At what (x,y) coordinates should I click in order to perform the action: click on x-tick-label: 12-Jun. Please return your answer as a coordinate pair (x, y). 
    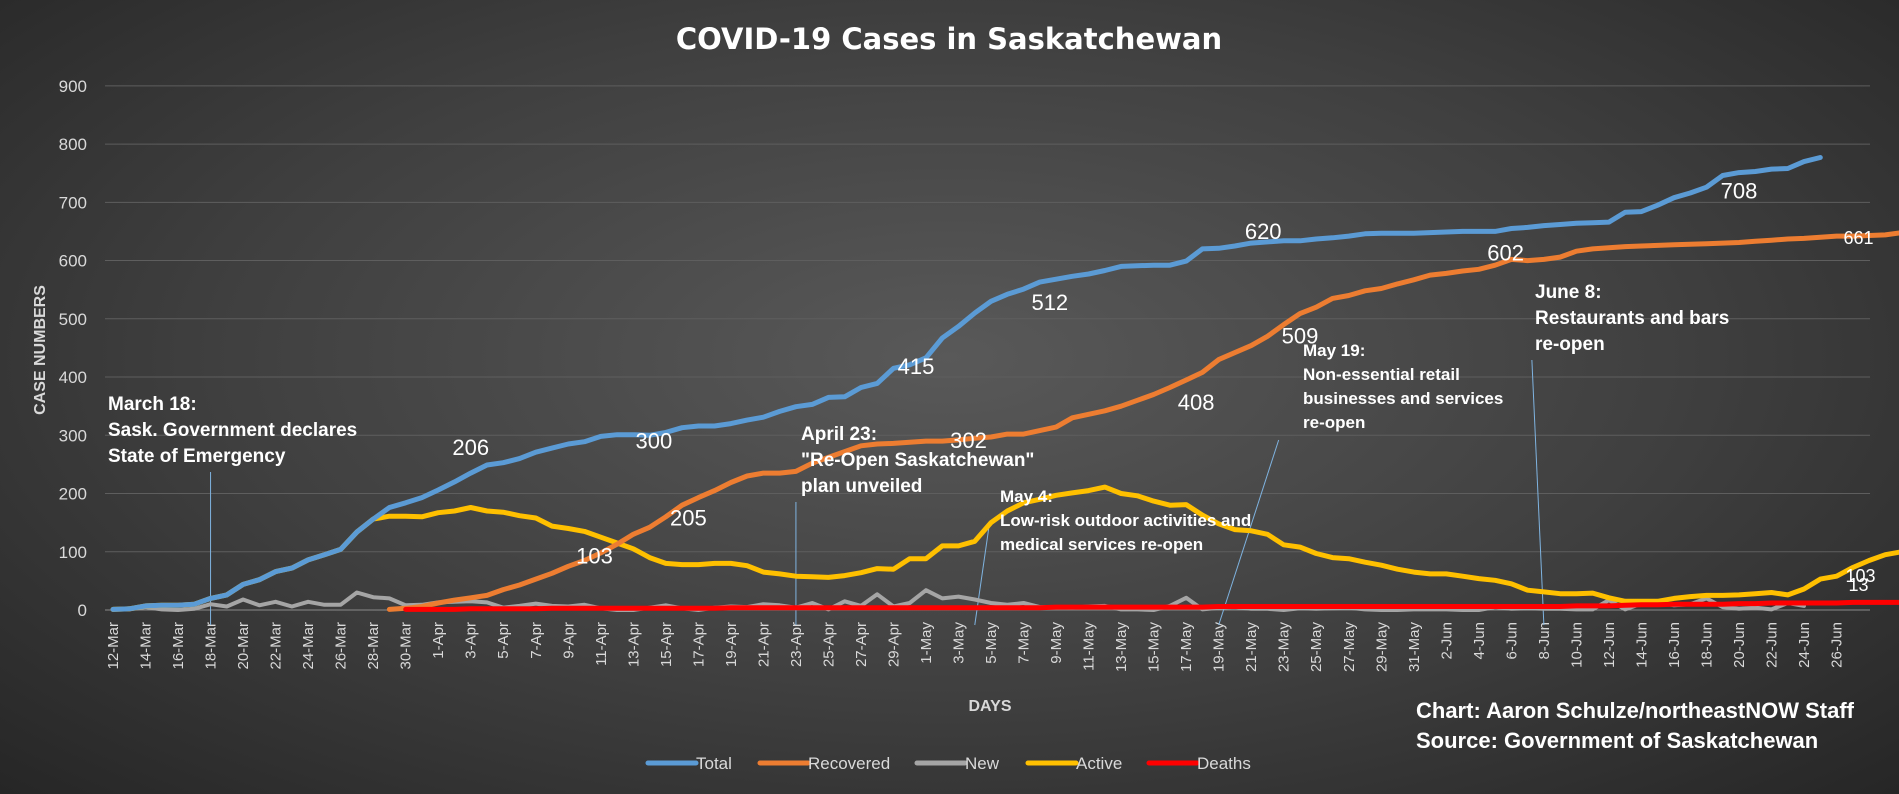
    Looking at the image, I should click on (1609, 645).